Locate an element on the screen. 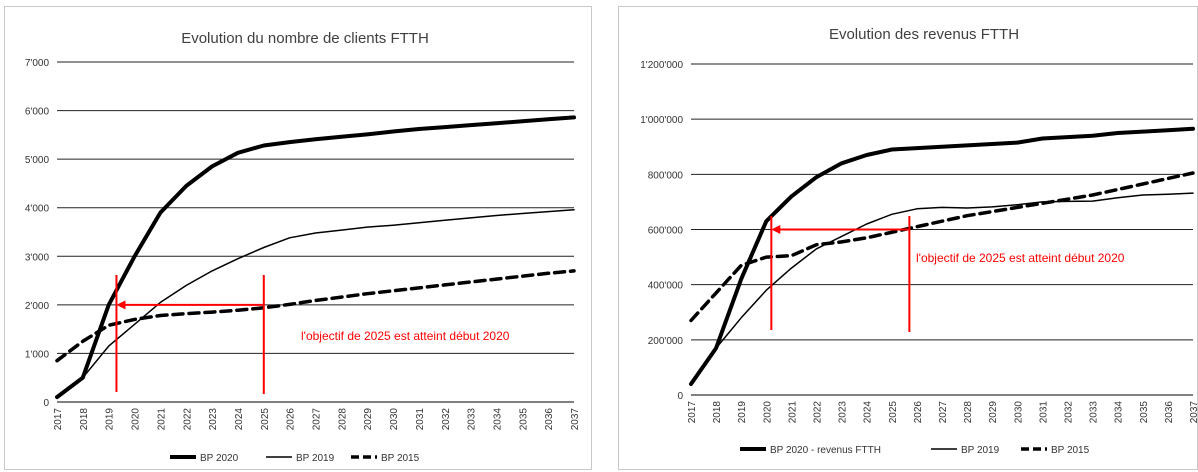 The height and width of the screenshot is (472, 1198). clients-x-tick-label: 2037 is located at coordinates (575, 419).